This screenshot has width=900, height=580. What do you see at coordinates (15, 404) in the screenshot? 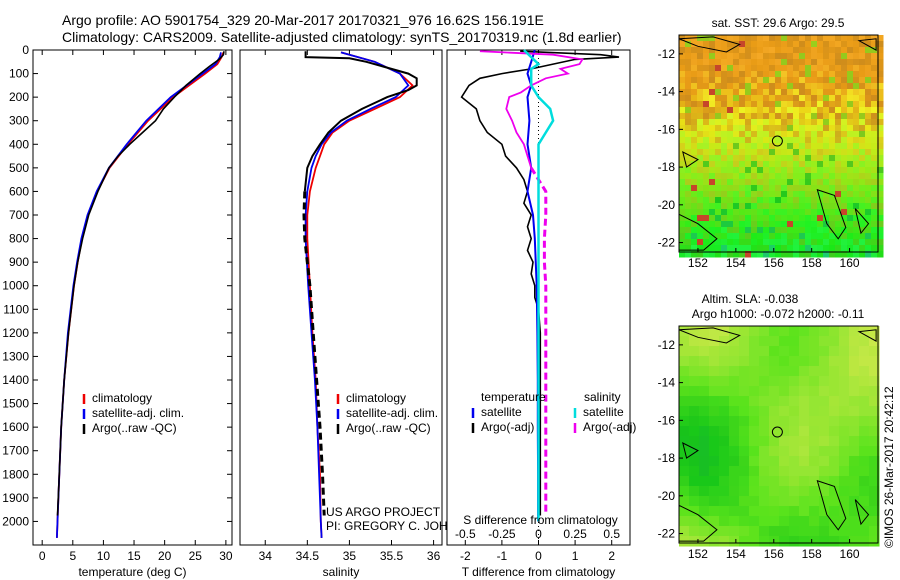
I see `y-tick-label: 1500` at bounding box center [15, 404].